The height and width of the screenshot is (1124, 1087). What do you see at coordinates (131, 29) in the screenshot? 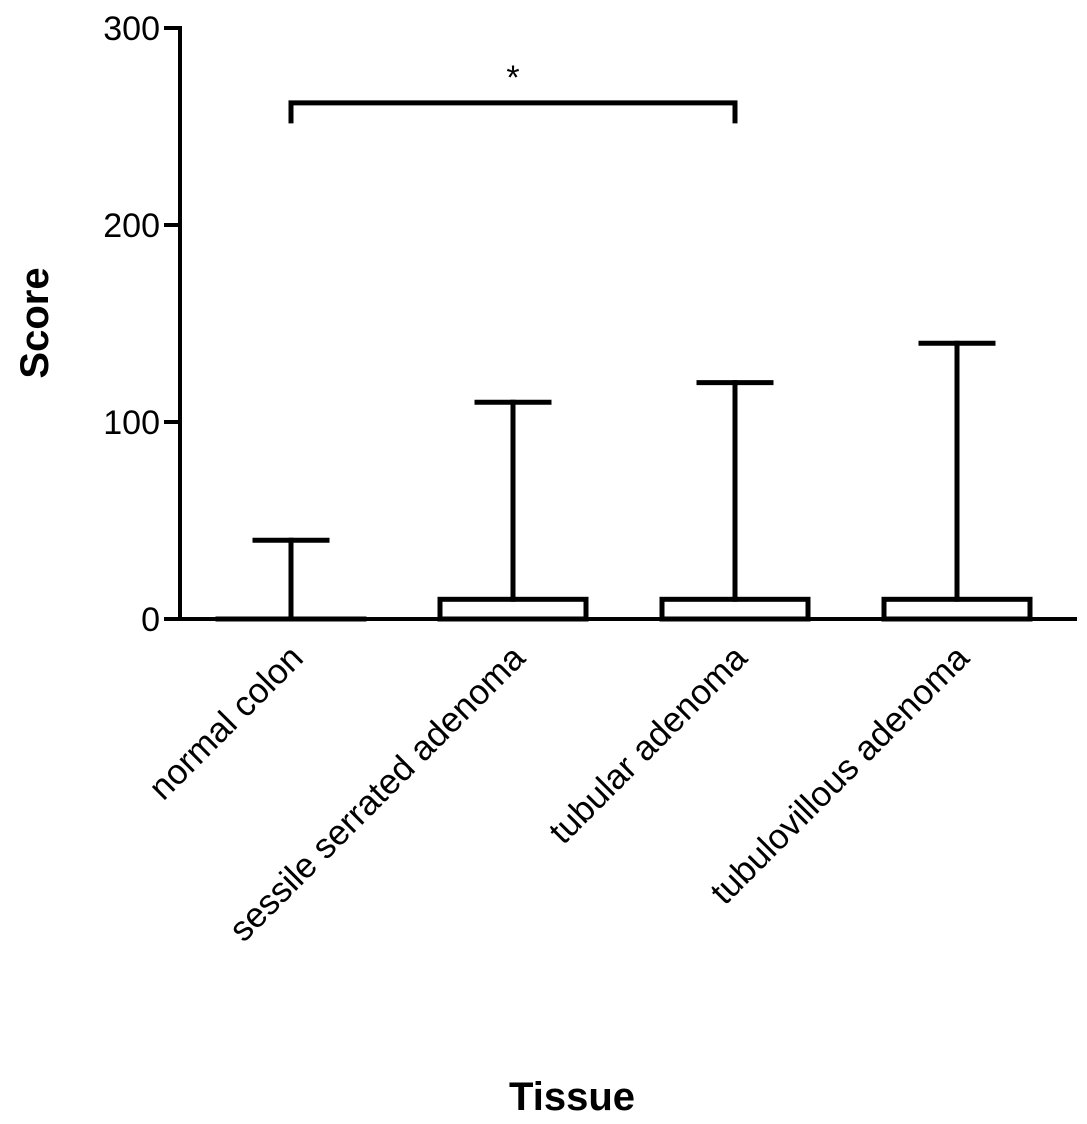
I see `y-tick-label: 300` at bounding box center [131, 29].